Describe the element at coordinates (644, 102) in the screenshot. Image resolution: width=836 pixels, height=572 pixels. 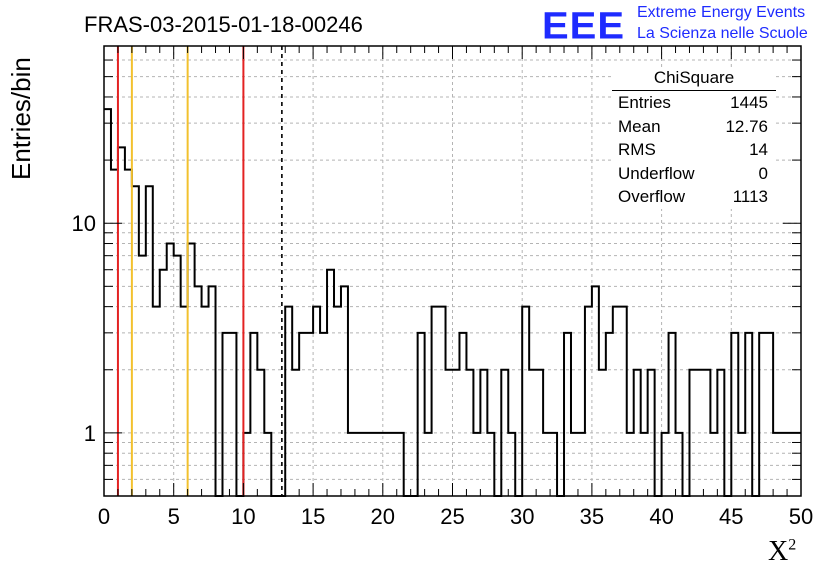
I see `stats-label: Entries` at that location.